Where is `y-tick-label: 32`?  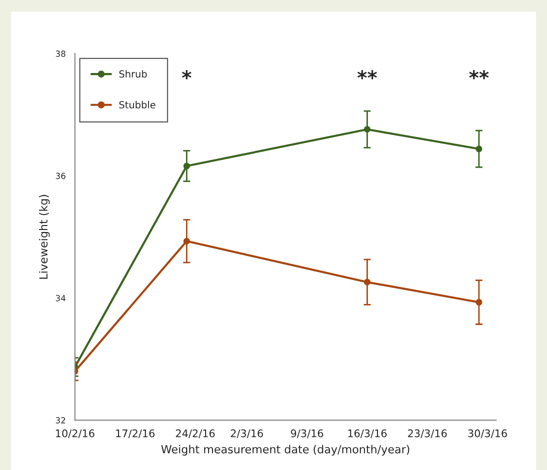 y-tick-label: 32 is located at coordinates (61, 420).